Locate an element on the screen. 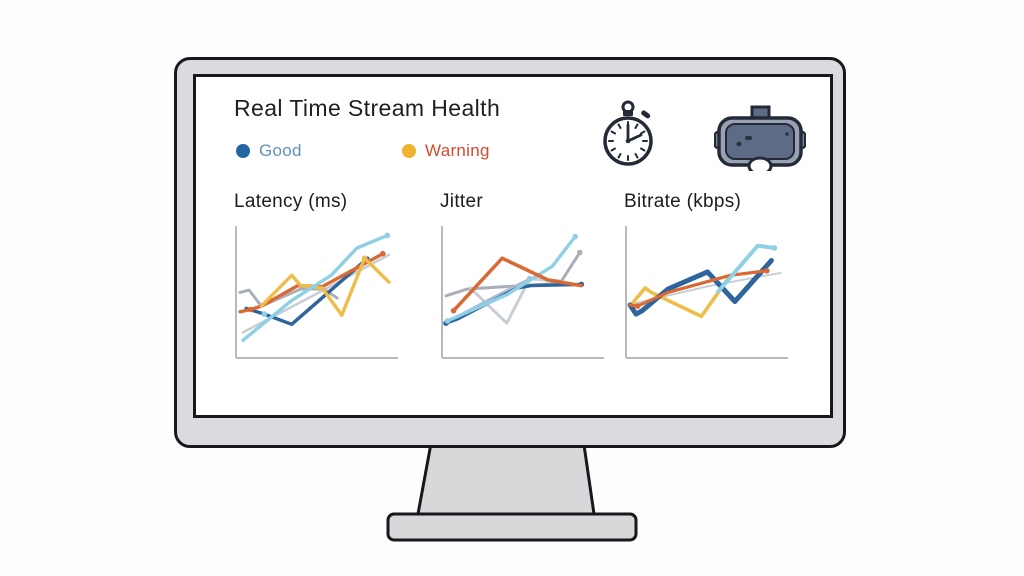 The image size is (1024, 576). chart-title-jitter: Jitter is located at coordinates (461, 201).